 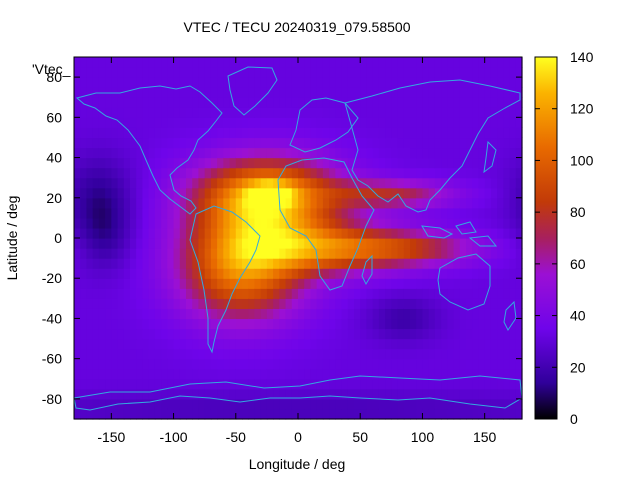 I want to click on y-tick-label: -20, so click(x=52, y=278).